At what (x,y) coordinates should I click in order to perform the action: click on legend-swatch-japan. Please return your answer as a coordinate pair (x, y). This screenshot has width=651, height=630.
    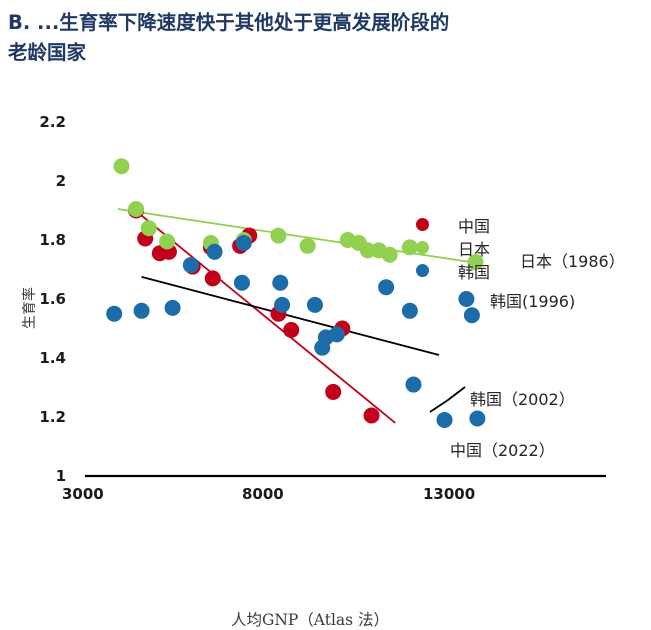
    Looking at the image, I should click on (422, 247).